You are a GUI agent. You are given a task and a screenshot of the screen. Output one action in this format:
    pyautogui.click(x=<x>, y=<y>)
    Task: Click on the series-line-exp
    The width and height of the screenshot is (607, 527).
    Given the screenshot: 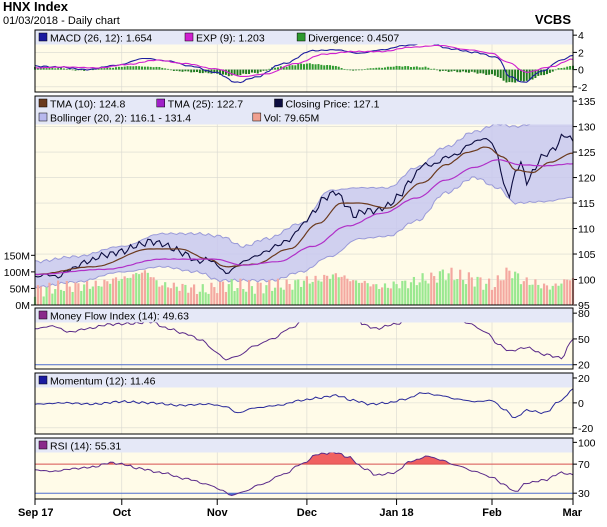 What is the action you would take?
    pyautogui.click(x=304, y=60)
    